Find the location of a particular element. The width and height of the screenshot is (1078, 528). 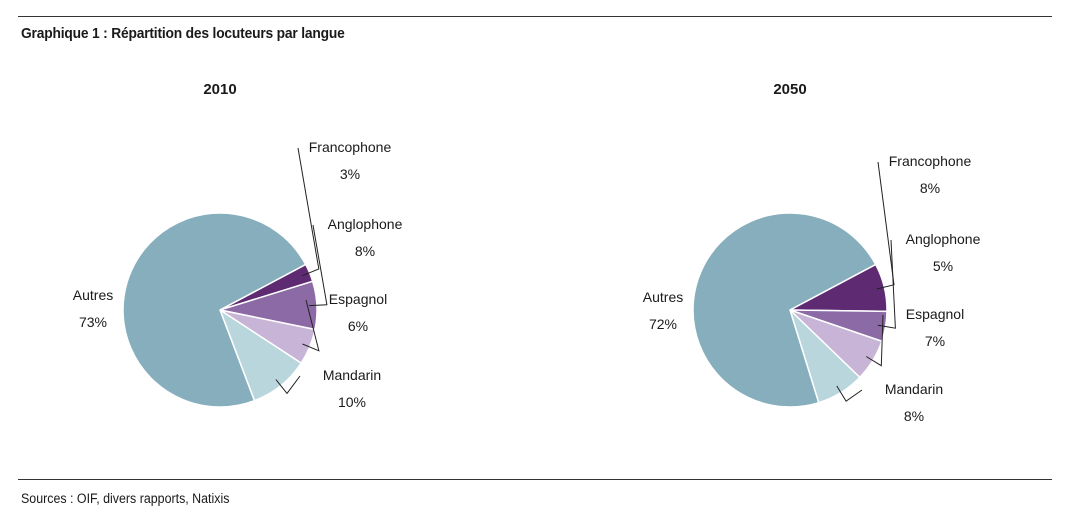

top-rule is located at coordinates (535, 16).